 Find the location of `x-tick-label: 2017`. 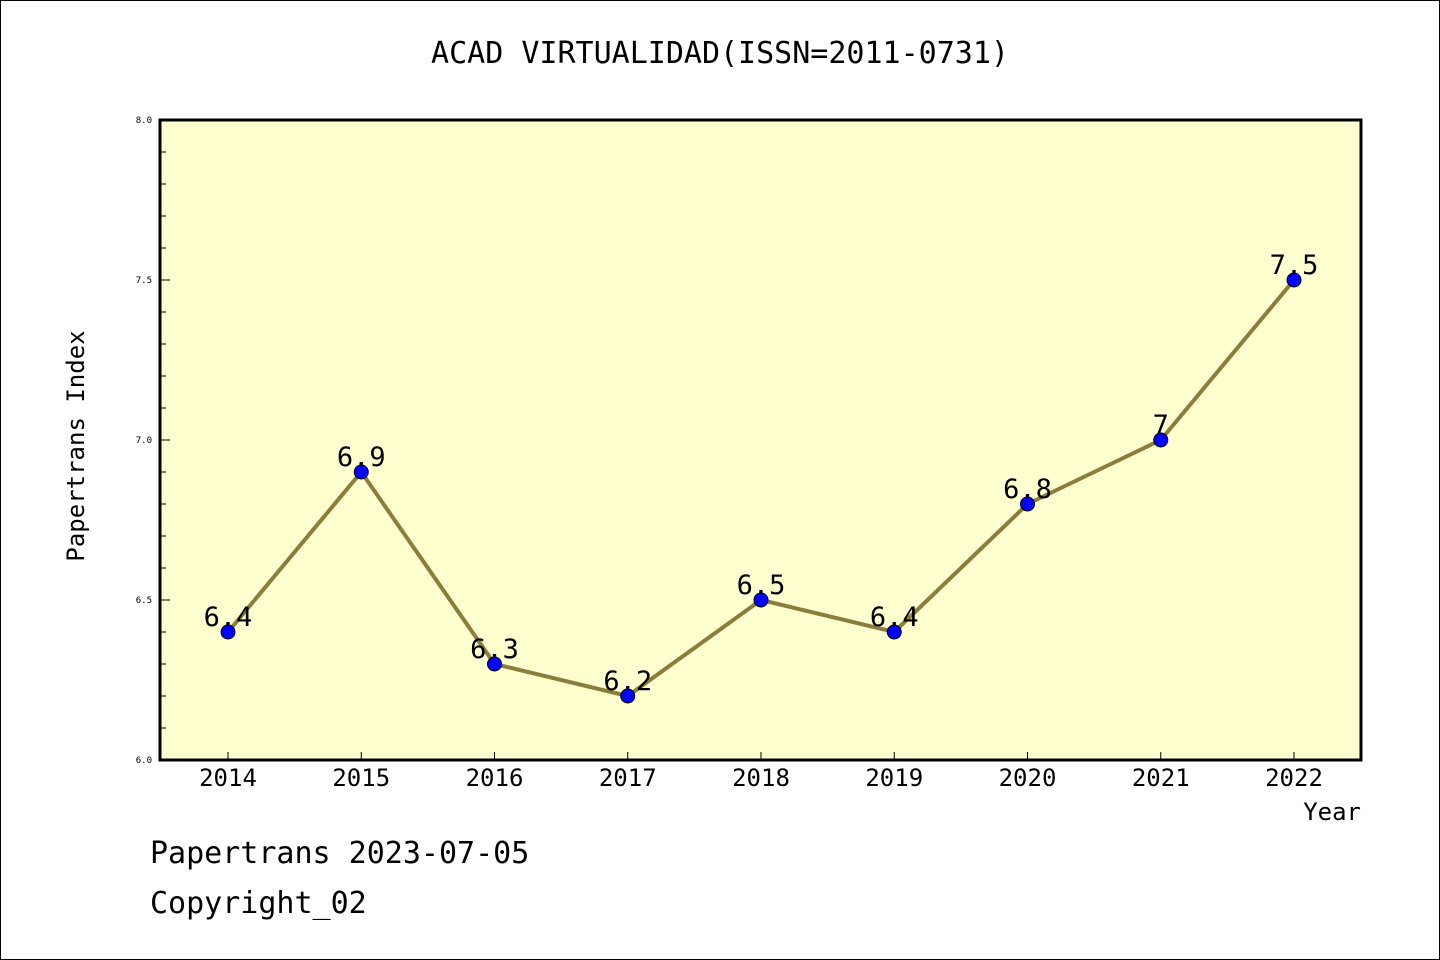

x-tick-label: 2017 is located at coordinates (628, 778).